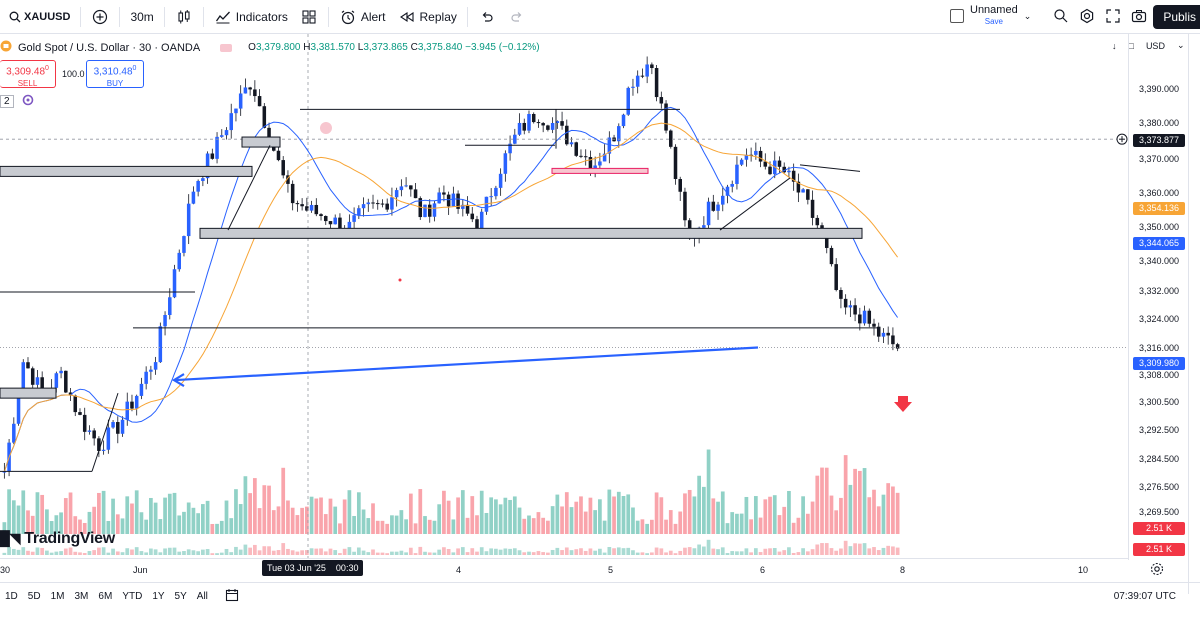 The image size is (1200, 628). Describe the element at coordinates (158, 596) in the screenshot. I see `range-button-1y: 1Y` at that location.